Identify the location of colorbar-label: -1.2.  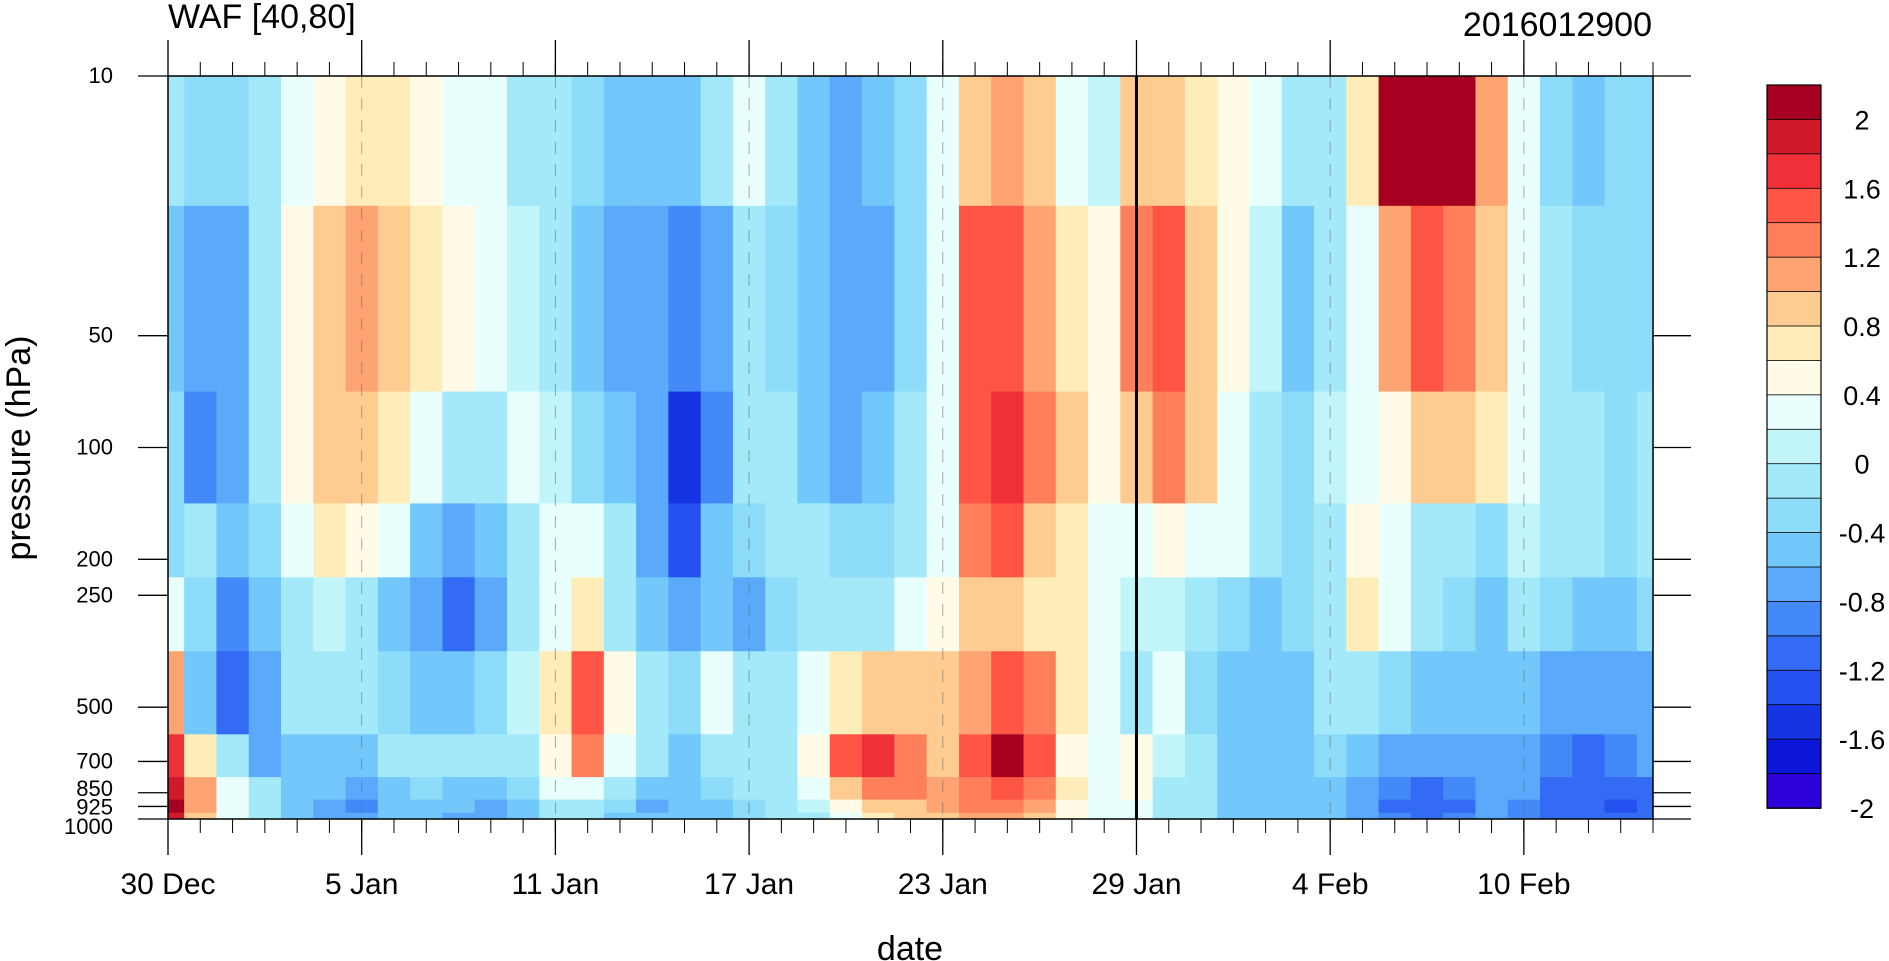
(1862, 671).